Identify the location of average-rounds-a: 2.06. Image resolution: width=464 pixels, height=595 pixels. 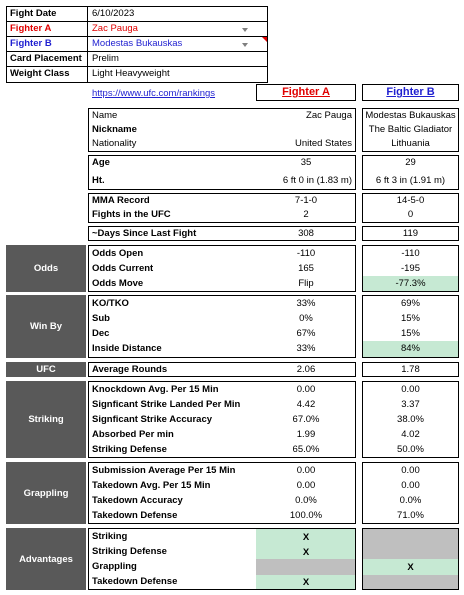
(306, 369).